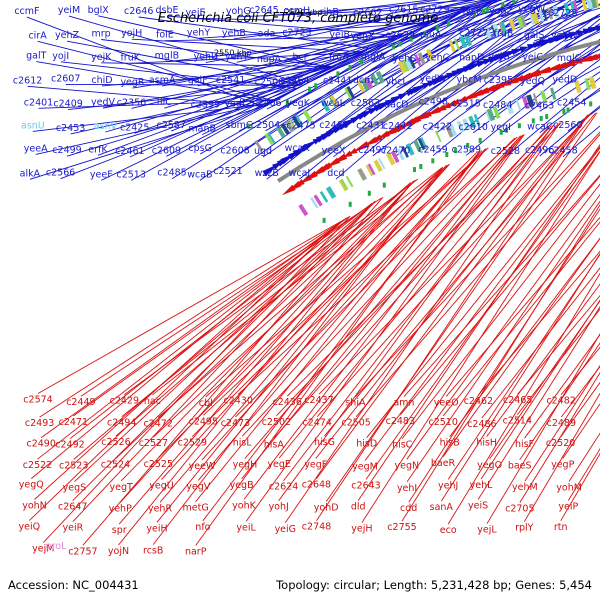 The image size is (600, 600). Describe the element at coordinates (333, 125) in the screenshot. I see `forward-gene-label: c2460` at that location.